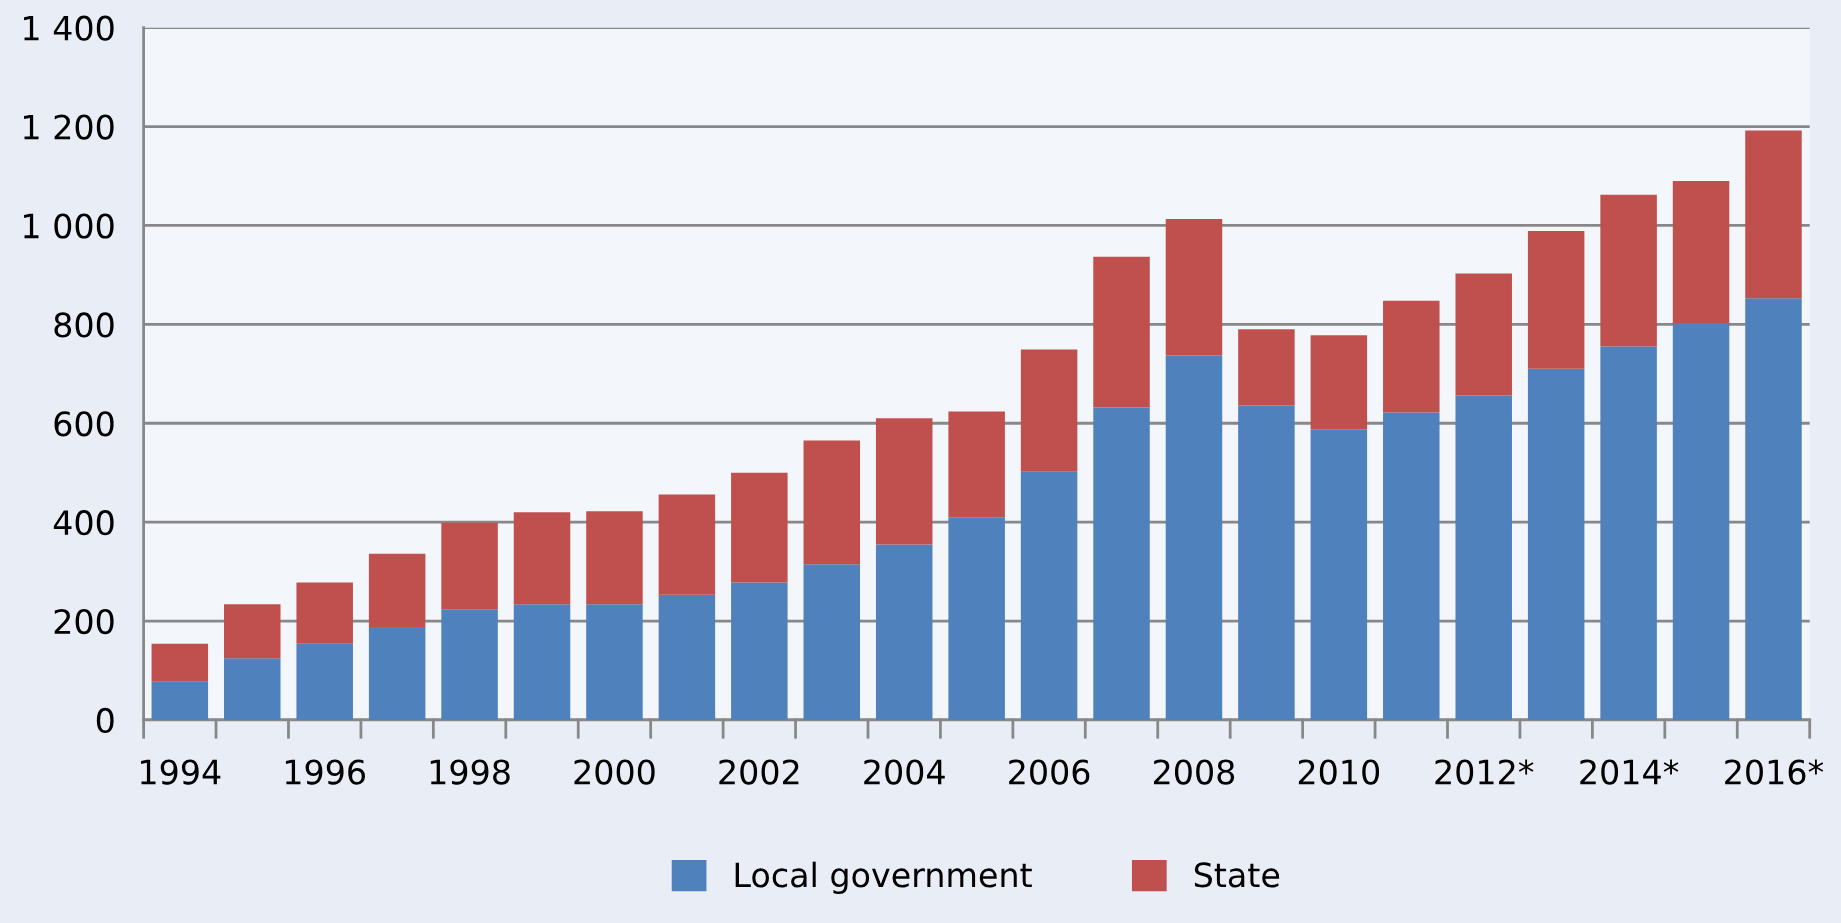 The width and height of the screenshot is (1841, 923). Describe the element at coordinates (614, 772) in the screenshot. I see `x-tick-label: 2000` at that location.